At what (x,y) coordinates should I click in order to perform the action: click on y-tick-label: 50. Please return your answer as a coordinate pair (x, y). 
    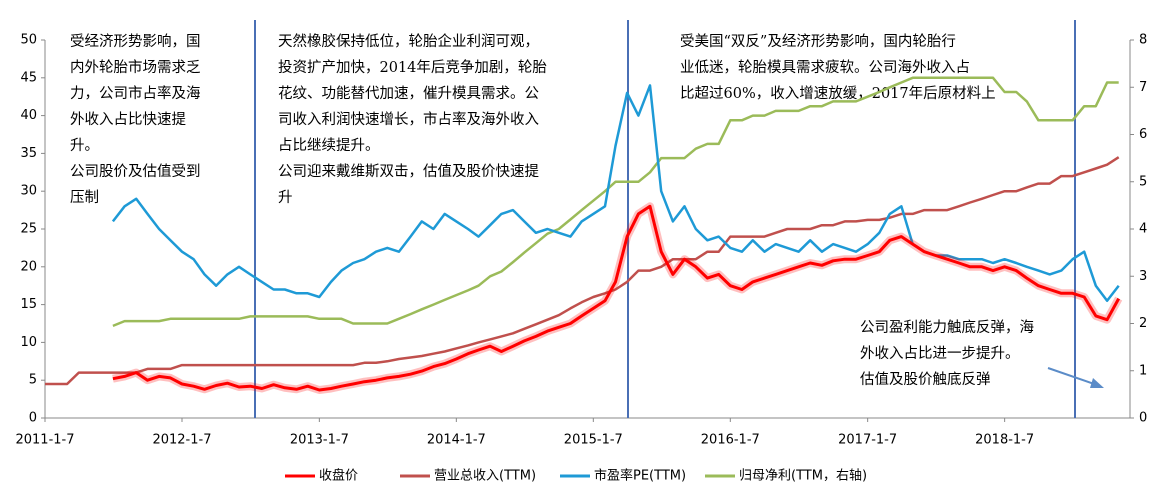
    Looking at the image, I should click on (28, 40).